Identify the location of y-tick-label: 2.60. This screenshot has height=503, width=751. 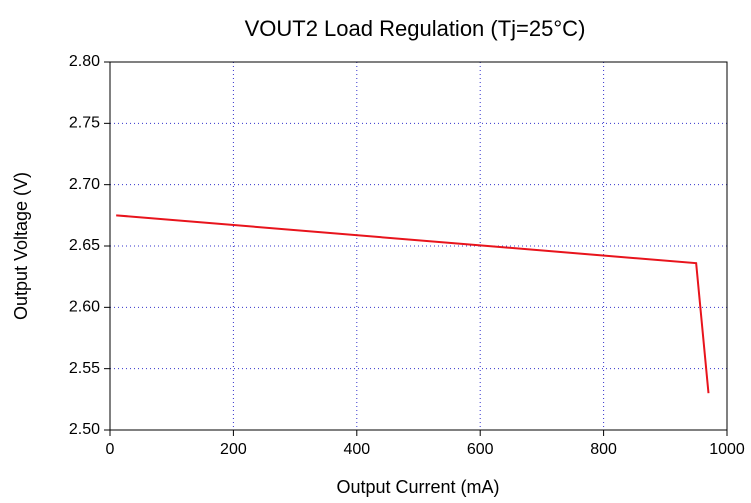
(84, 307).